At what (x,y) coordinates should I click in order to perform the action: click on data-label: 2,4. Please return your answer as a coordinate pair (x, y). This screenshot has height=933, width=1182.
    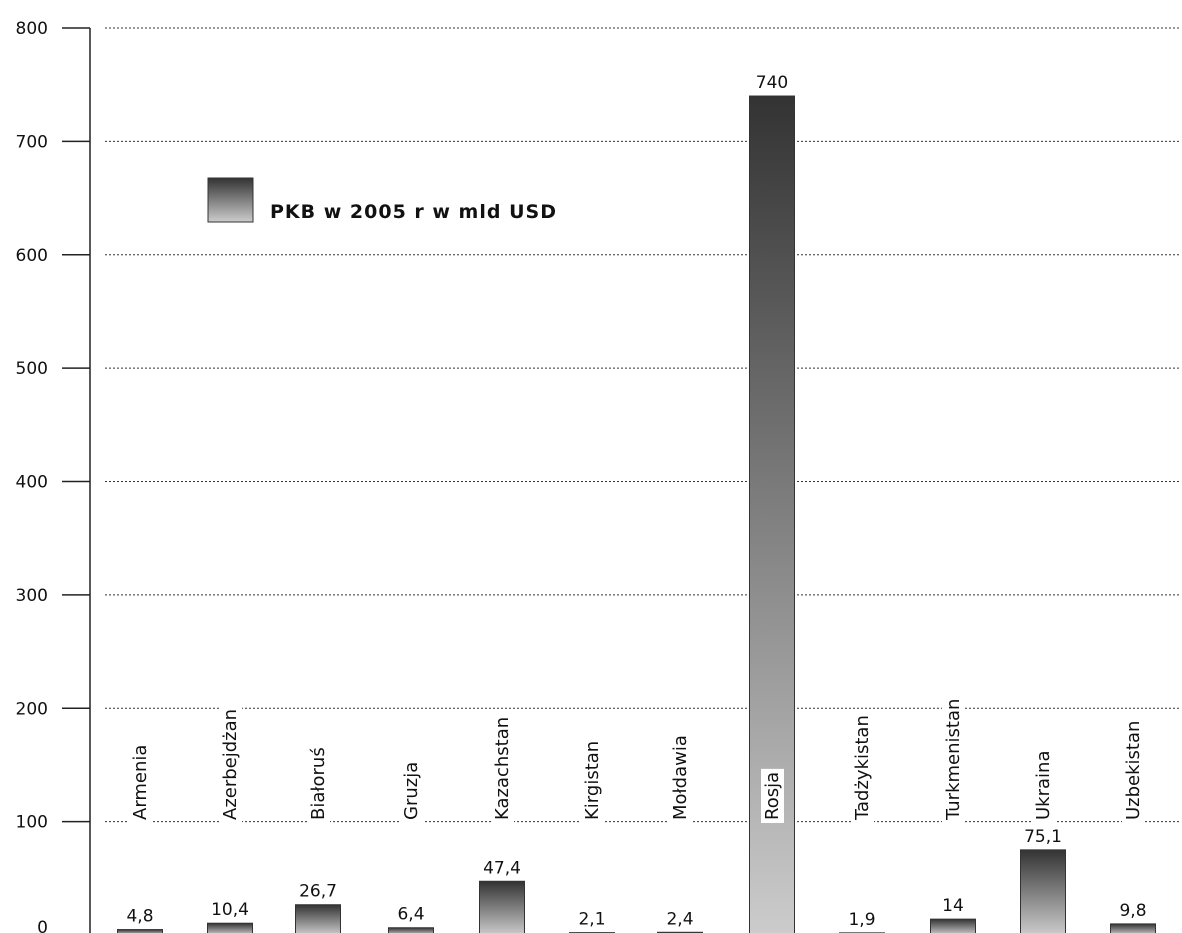
    Looking at the image, I should click on (679, 919).